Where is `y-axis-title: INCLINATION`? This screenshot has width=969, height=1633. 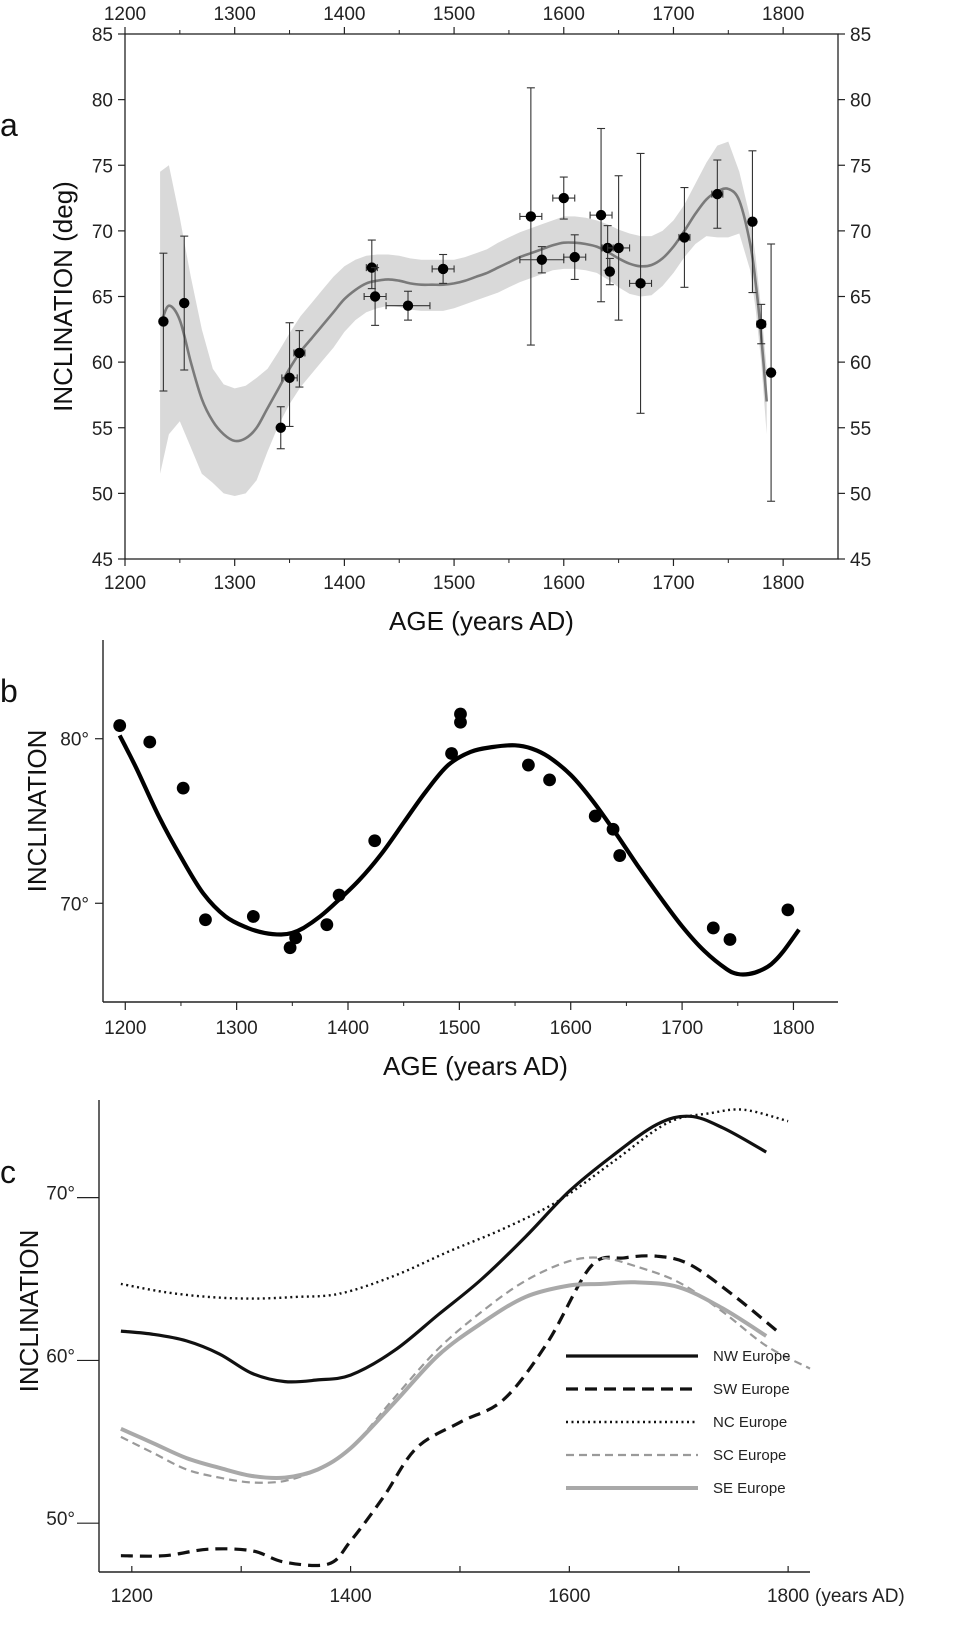 y-axis-title: INCLINATION is located at coordinates (29, 1311).